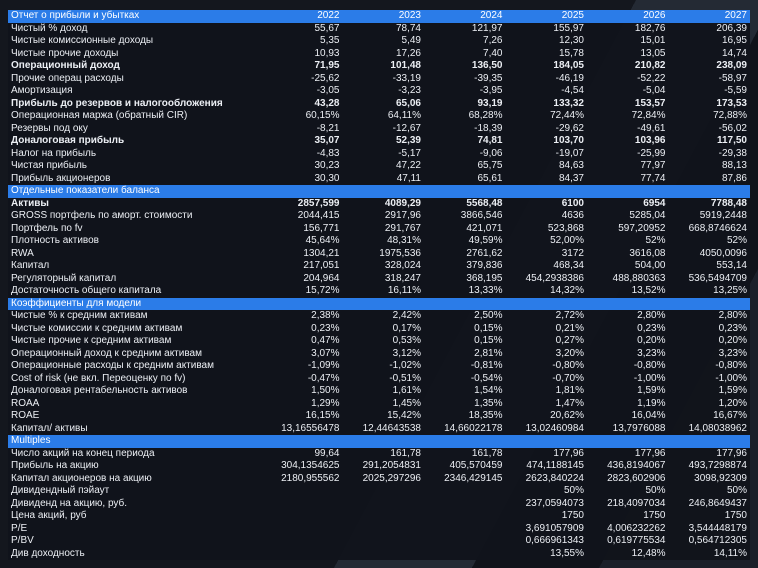  What do you see at coordinates (554, 278) in the screenshot?
I see `cell-value: 454,2938386` at bounding box center [554, 278].